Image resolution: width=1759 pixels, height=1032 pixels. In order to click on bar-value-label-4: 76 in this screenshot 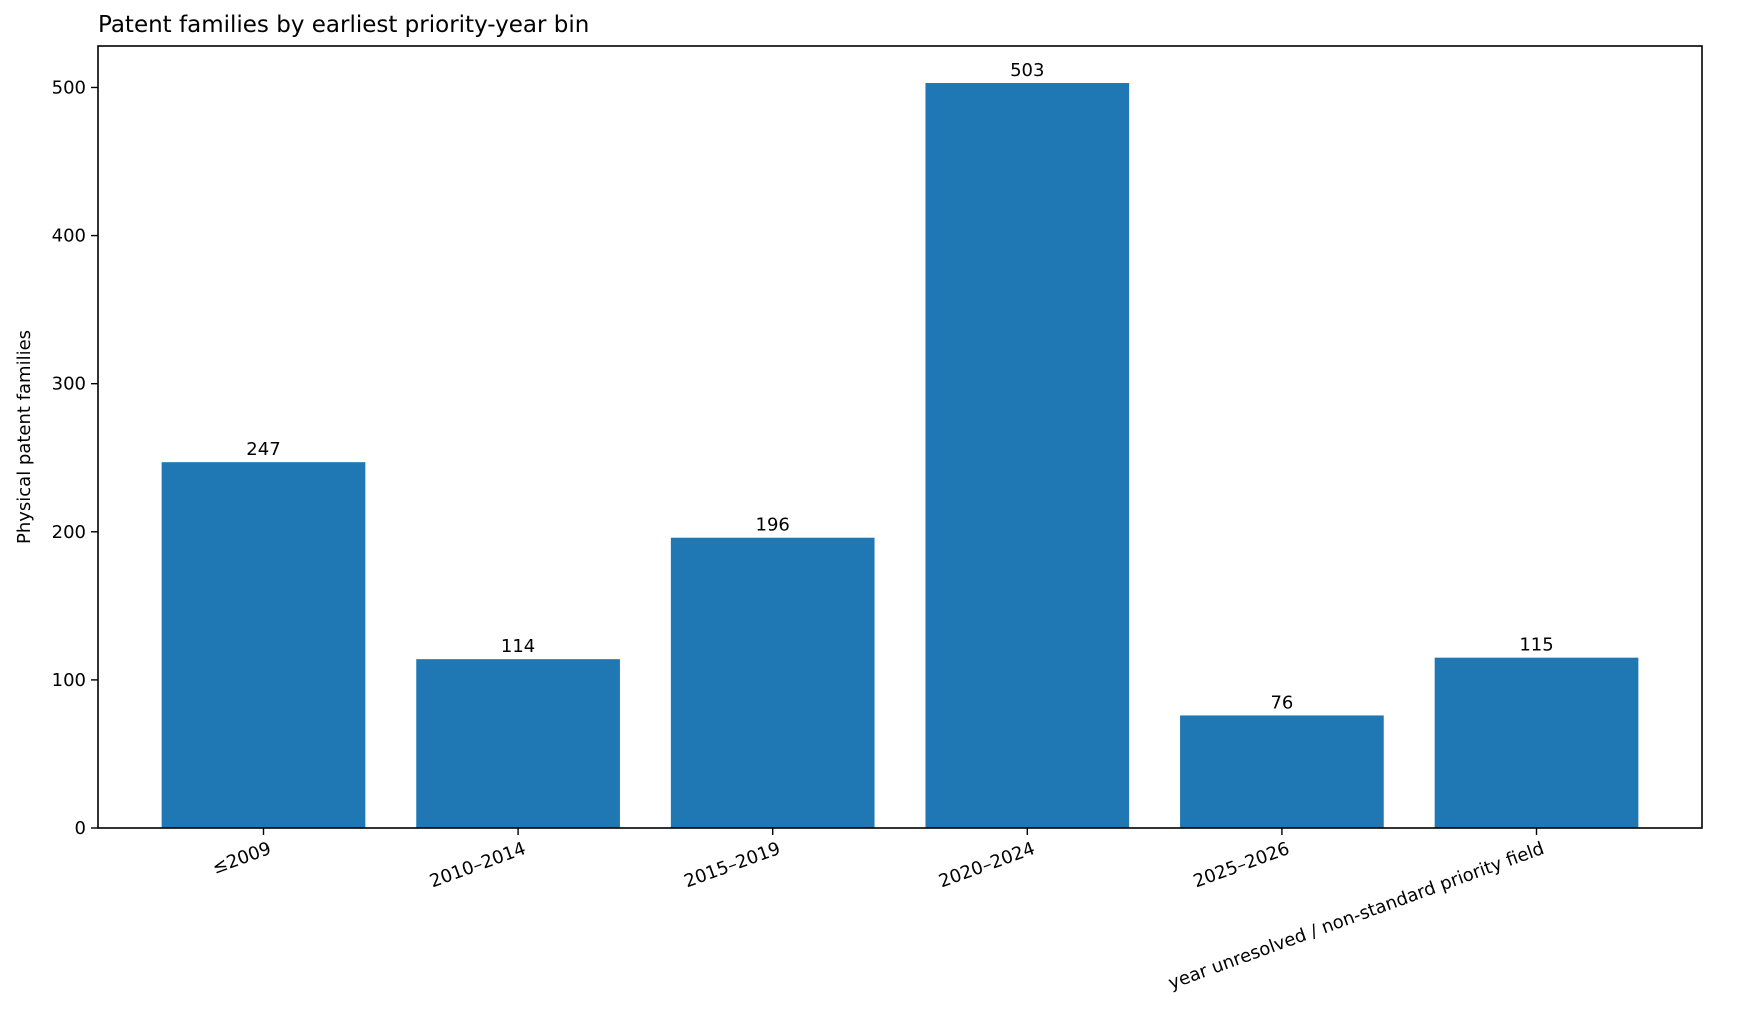, I will do `click(1281, 702)`.